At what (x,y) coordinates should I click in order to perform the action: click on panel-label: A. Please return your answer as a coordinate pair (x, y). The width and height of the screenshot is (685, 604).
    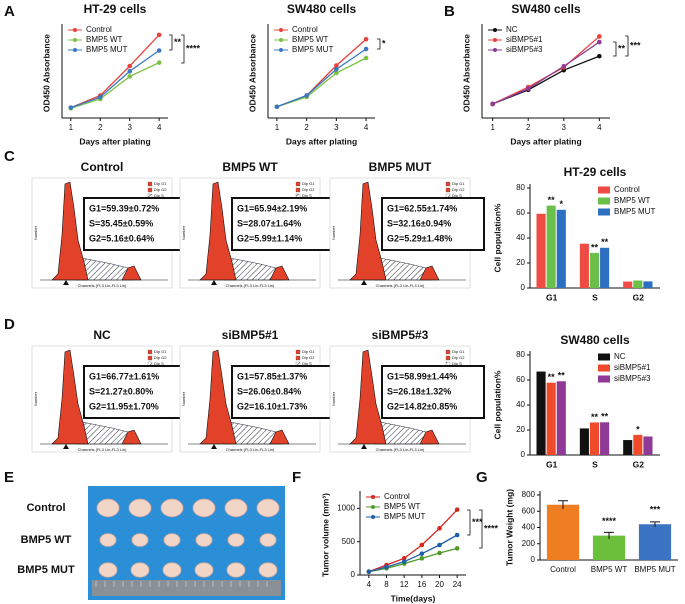
    Looking at the image, I should click on (9, 11).